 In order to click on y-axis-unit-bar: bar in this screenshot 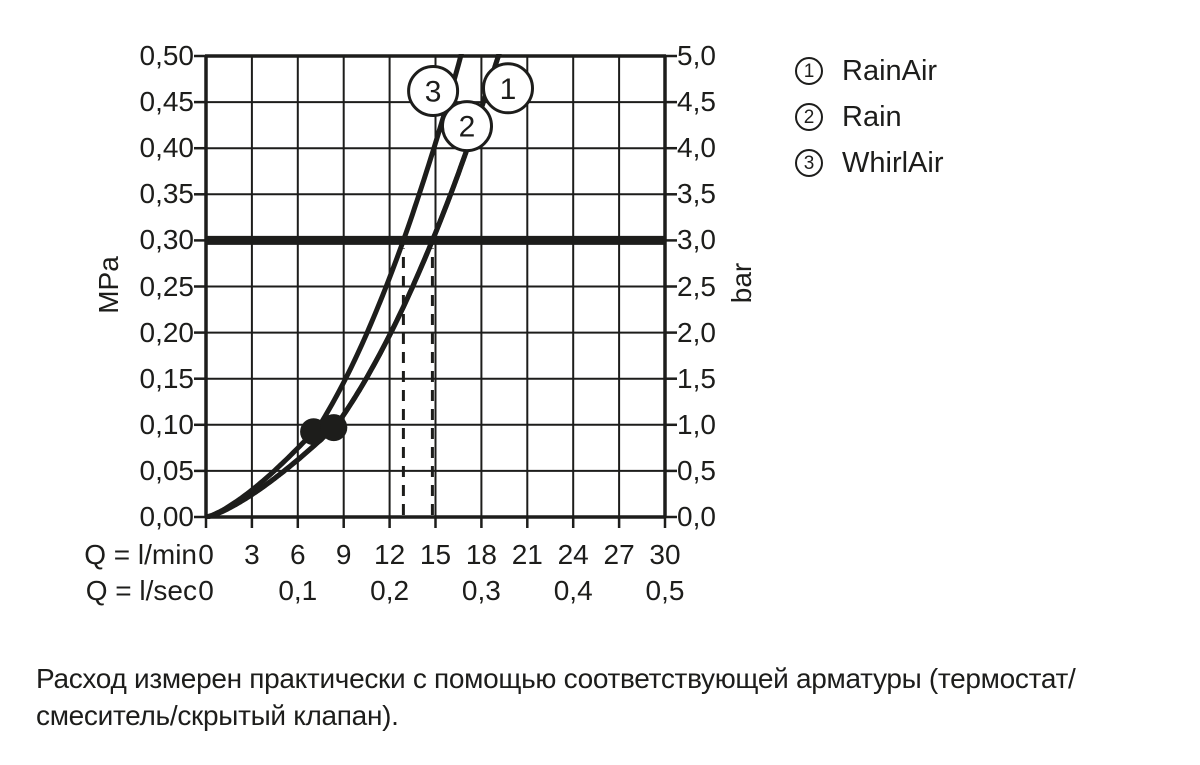, I will do `click(741, 283)`.